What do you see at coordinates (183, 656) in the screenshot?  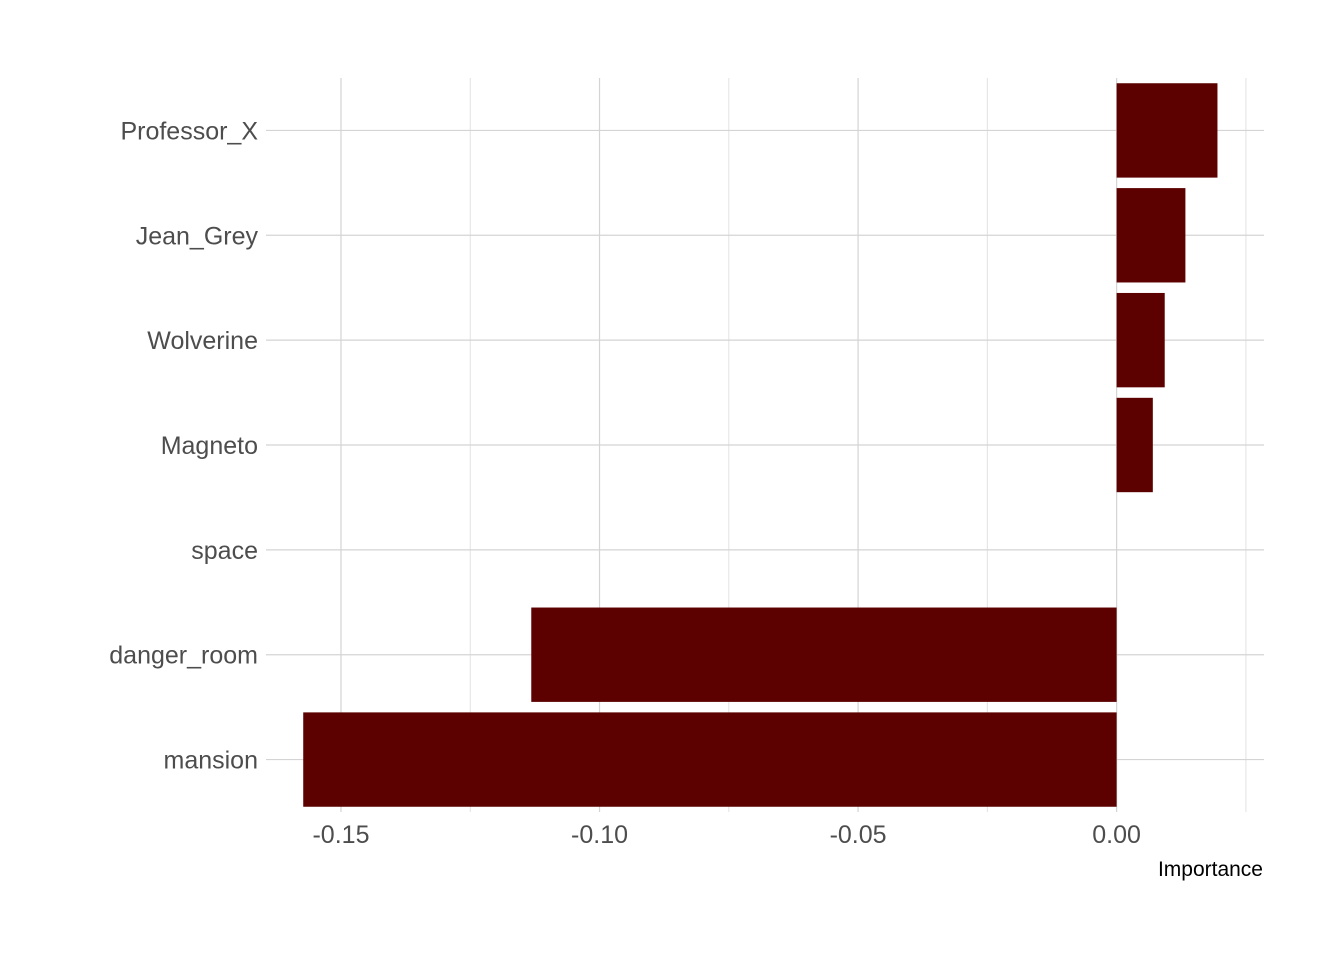 I see `y-tick-label: danger_room` at bounding box center [183, 656].